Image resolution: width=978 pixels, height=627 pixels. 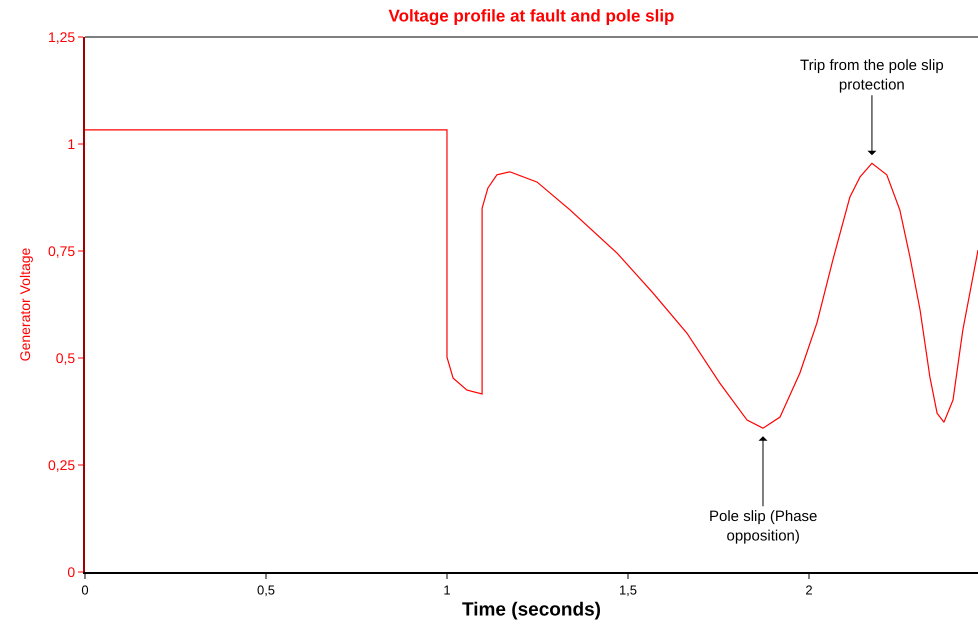 I want to click on chart-title: Voltage profile at fault and pole slip, so click(x=531, y=16).